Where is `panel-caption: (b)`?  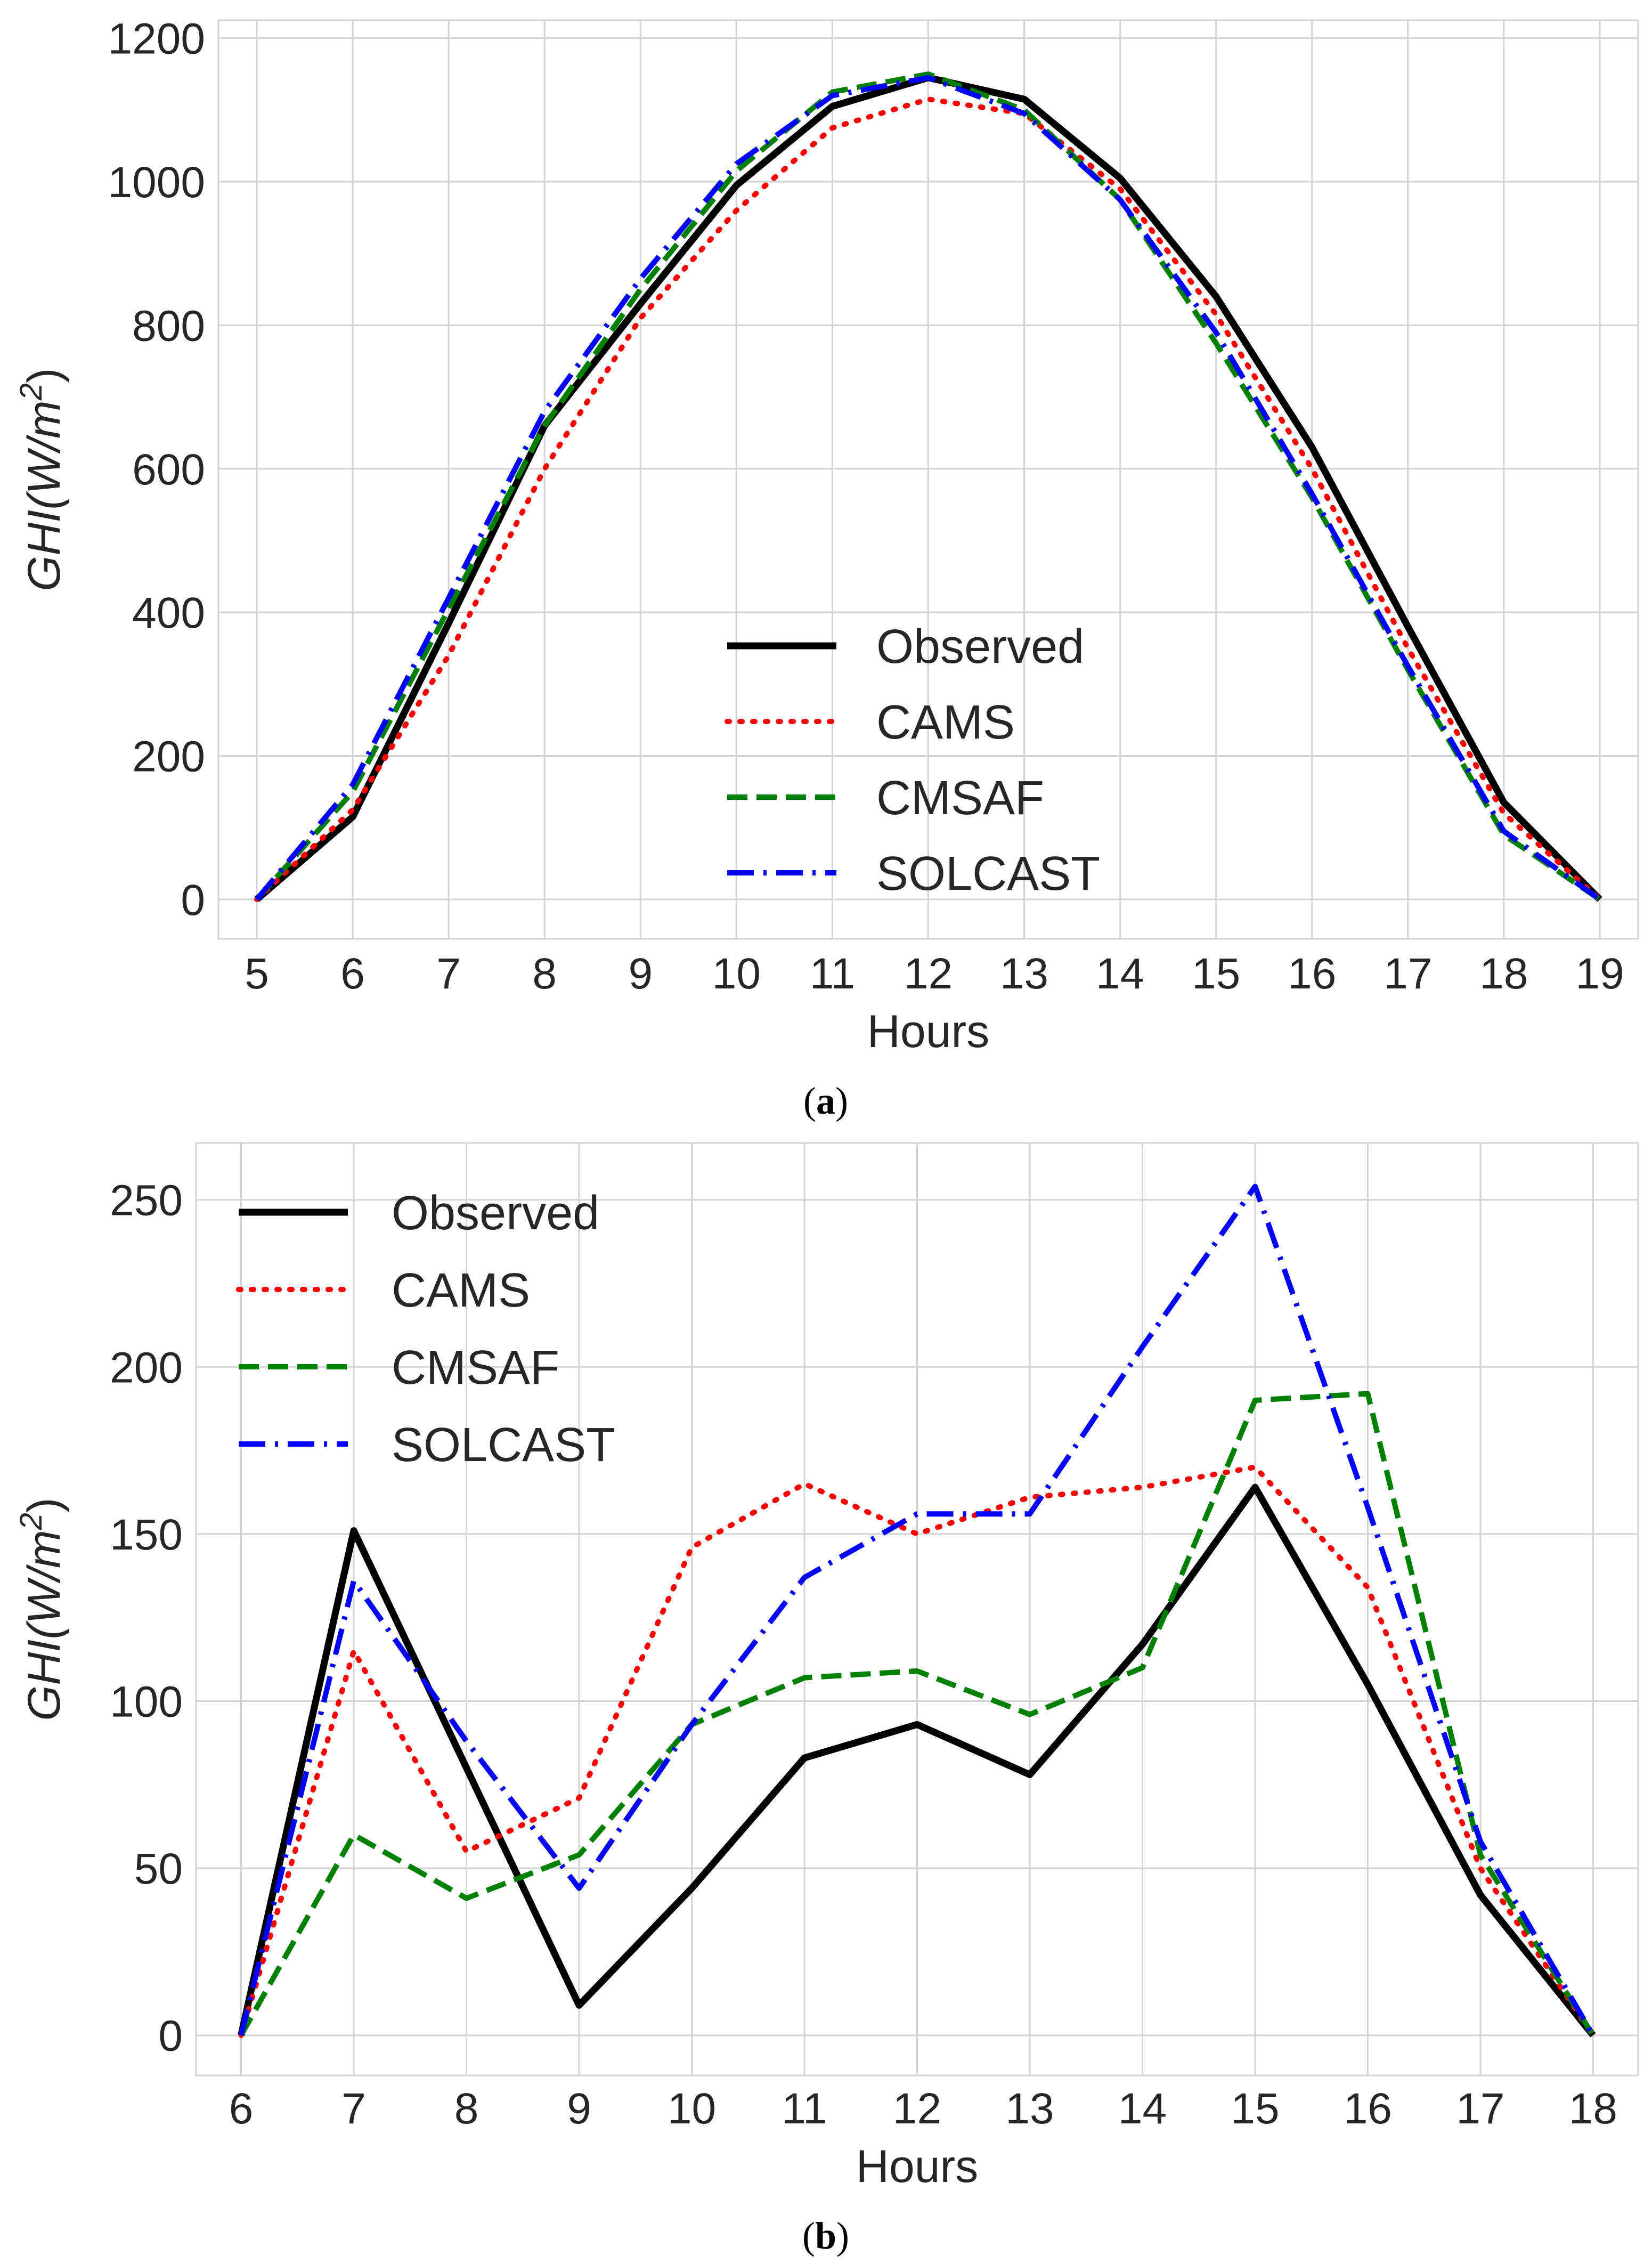 panel-caption: (b) is located at coordinates (825, 2236).